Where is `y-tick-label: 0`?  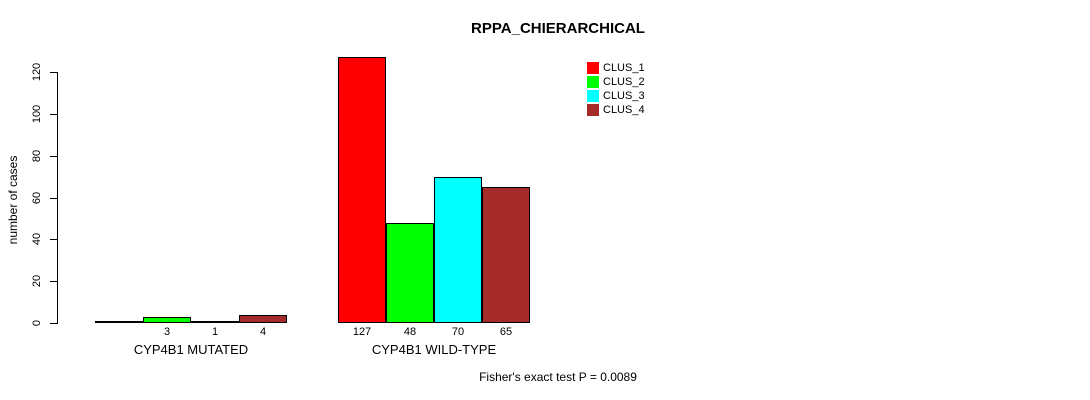
y-tick-label: 0 is located at coordinates (37, 323).